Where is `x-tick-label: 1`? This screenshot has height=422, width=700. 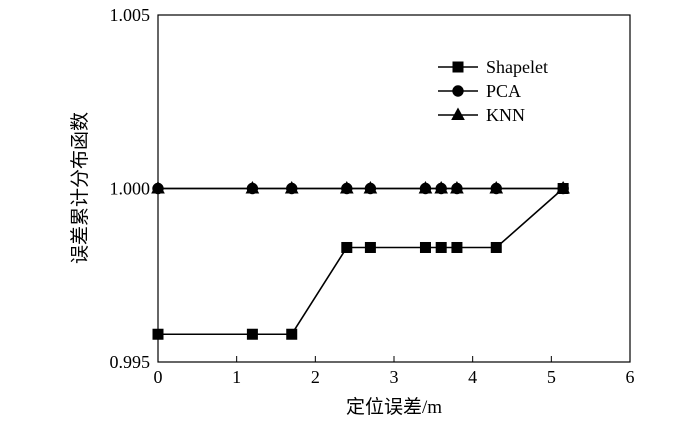 x-tick-label: 1 is located at coordinates (236, 377).